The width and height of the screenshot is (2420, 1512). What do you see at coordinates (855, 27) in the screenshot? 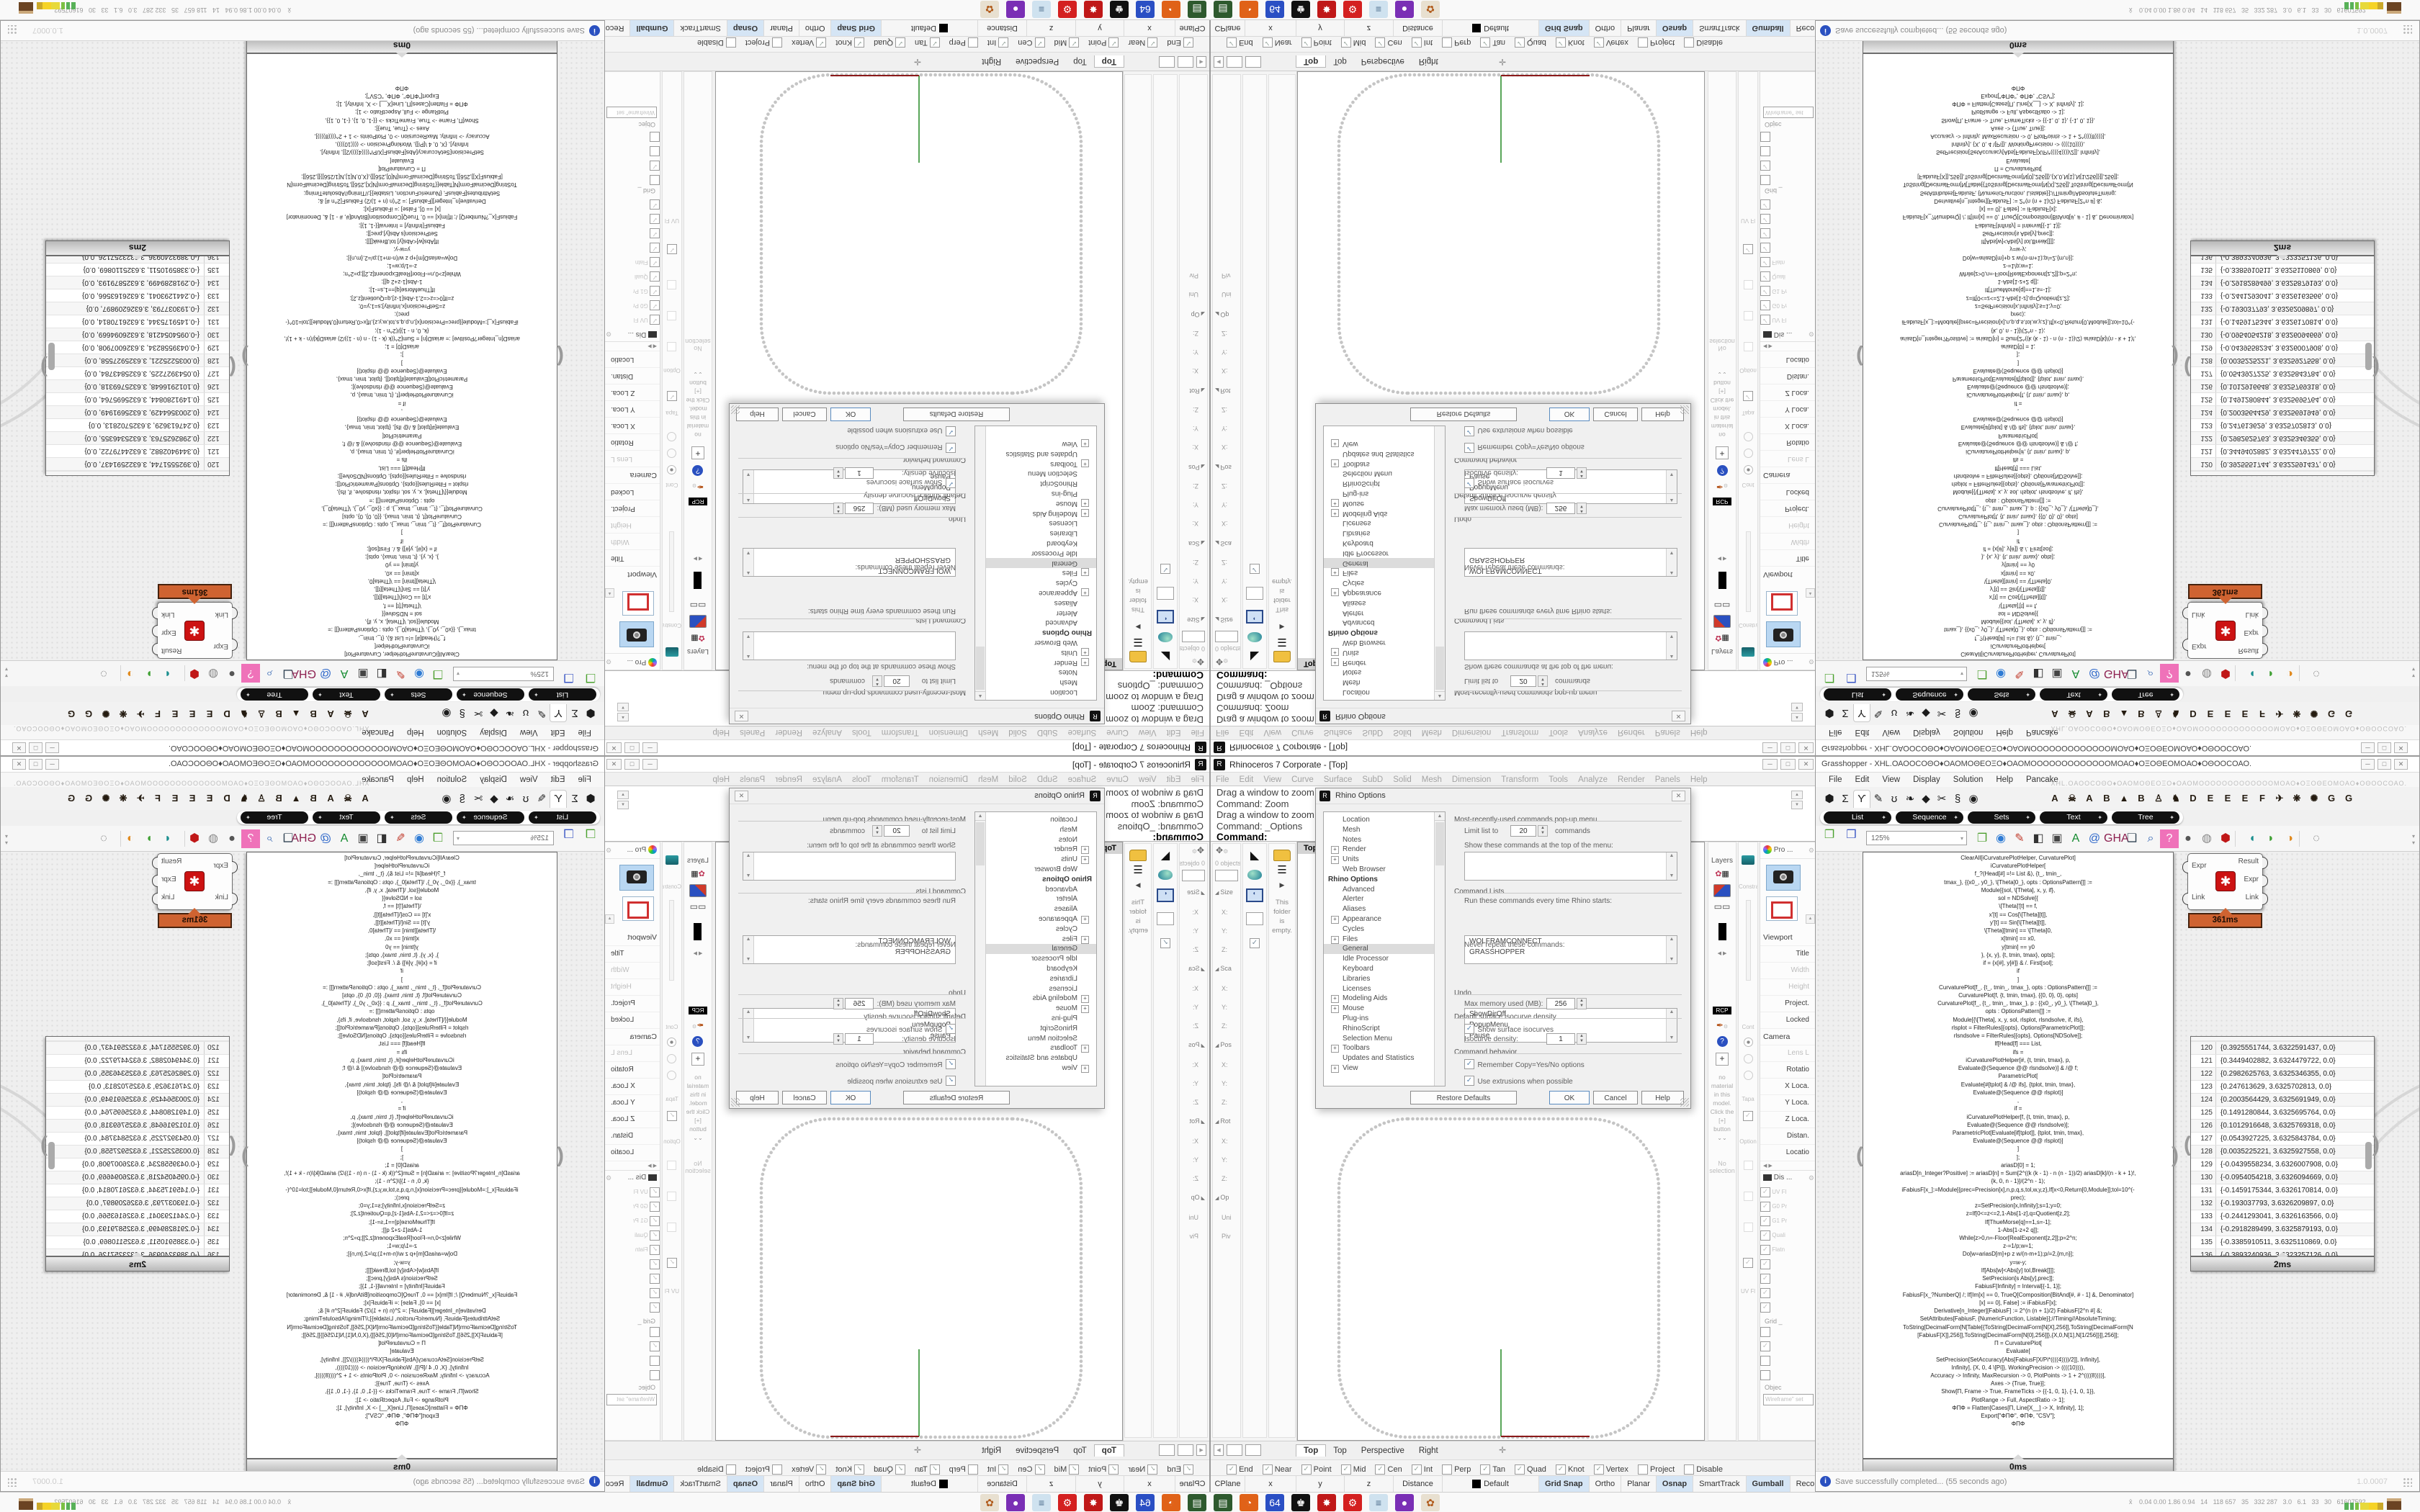
I see `status-toggle: Grid Snap` at bounding box center [855, 27].